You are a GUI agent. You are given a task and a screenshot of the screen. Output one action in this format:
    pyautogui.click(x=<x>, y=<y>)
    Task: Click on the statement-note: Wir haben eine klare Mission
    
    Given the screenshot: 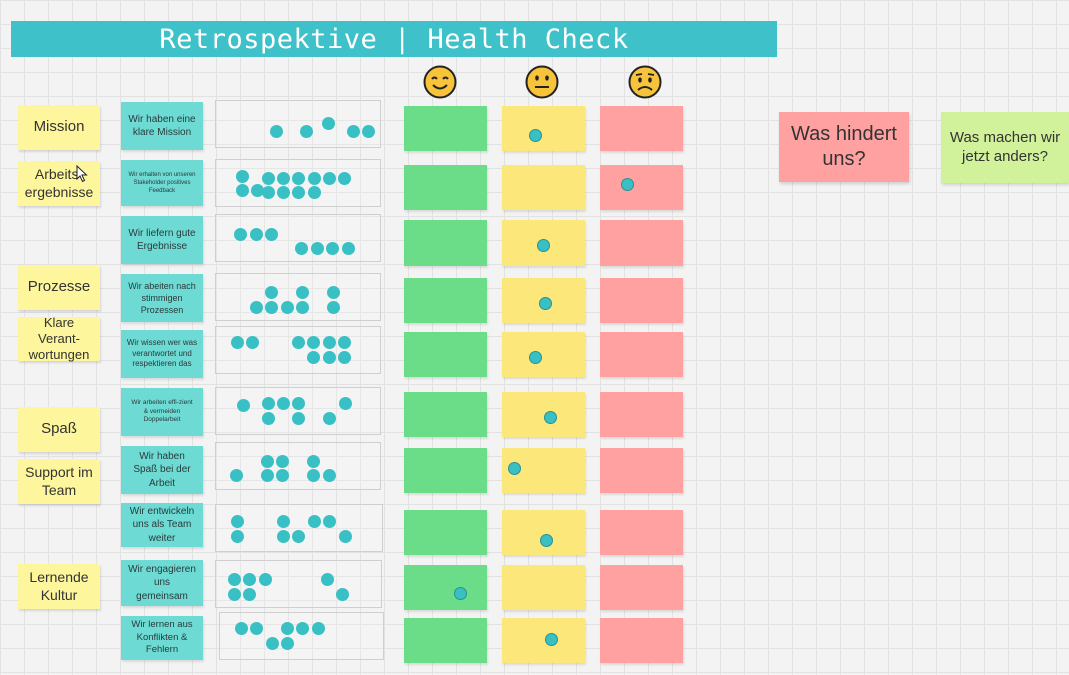 What is the action you would take?
    pyautogui.click(x=162, y=126)
    